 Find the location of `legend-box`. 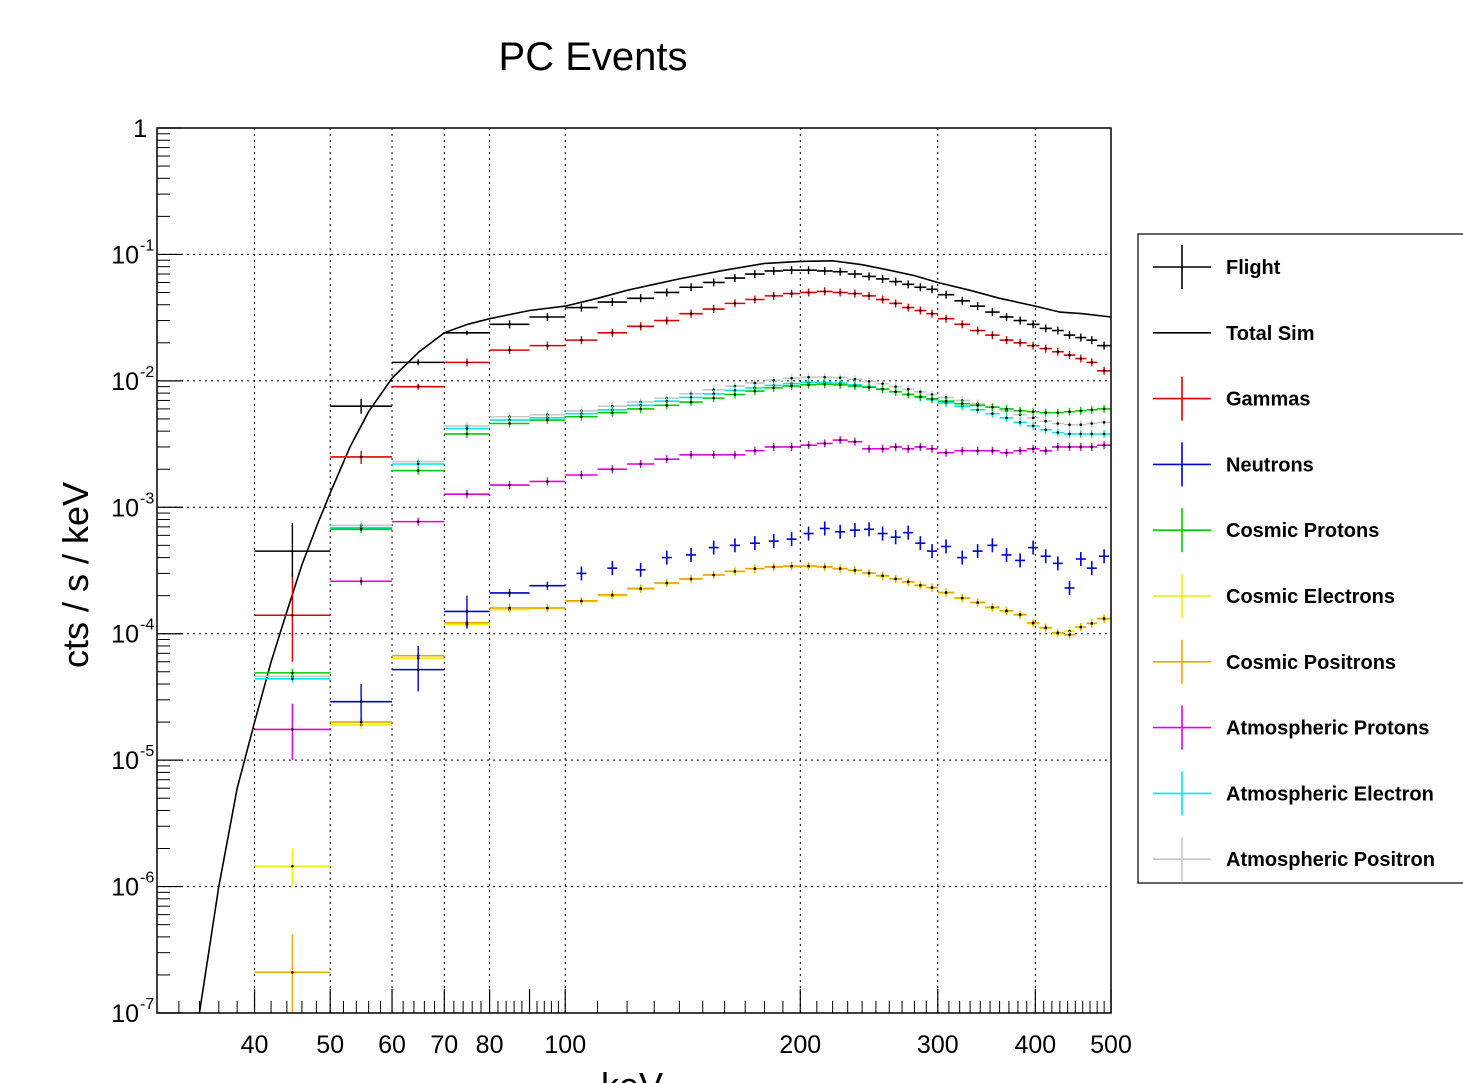

legend-box is located at coordinates (1300, 558).